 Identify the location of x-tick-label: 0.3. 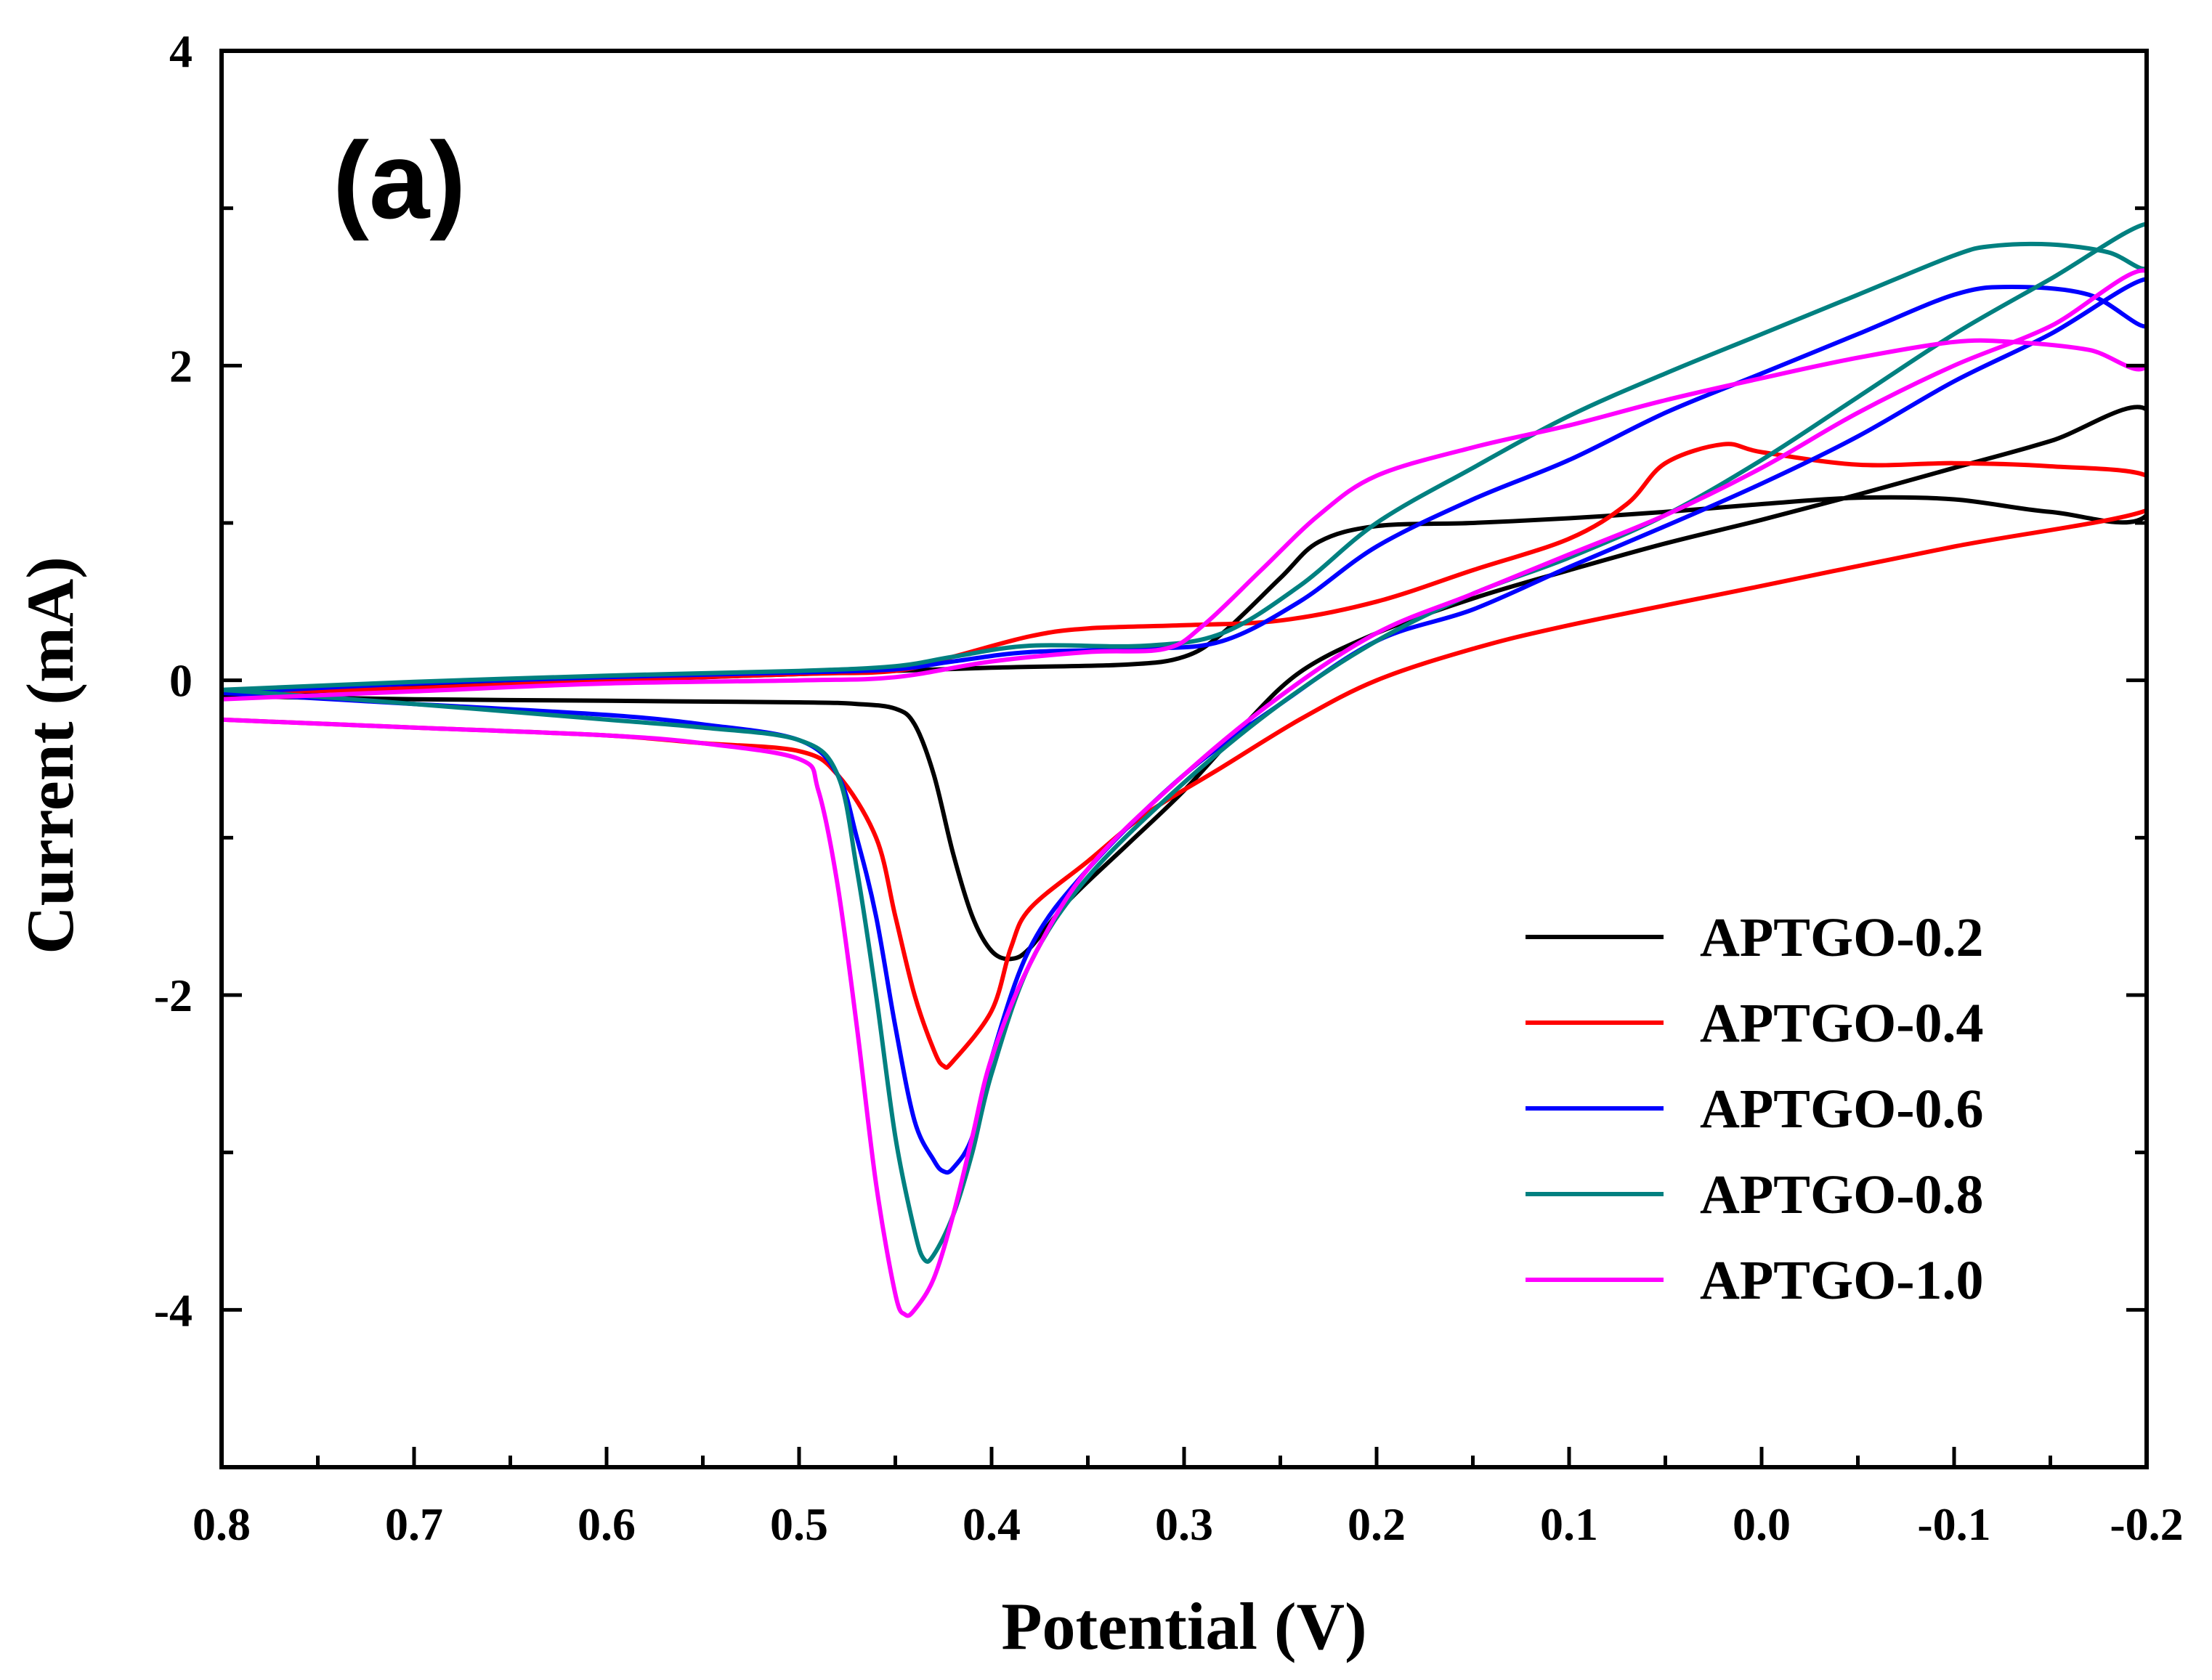
(1184, 1524).